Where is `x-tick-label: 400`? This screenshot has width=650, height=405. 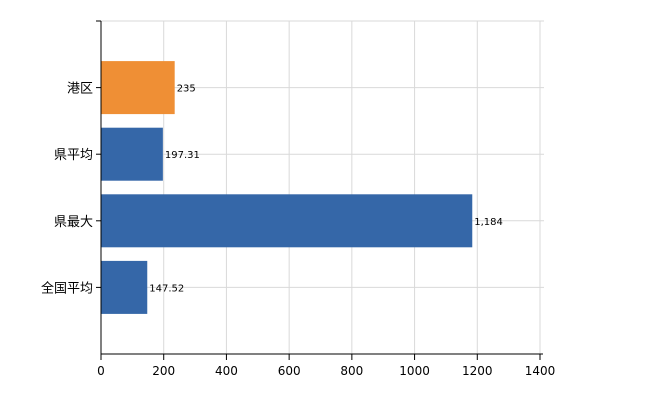
x-tick-label: 400 is located at coordinates (226, 371).